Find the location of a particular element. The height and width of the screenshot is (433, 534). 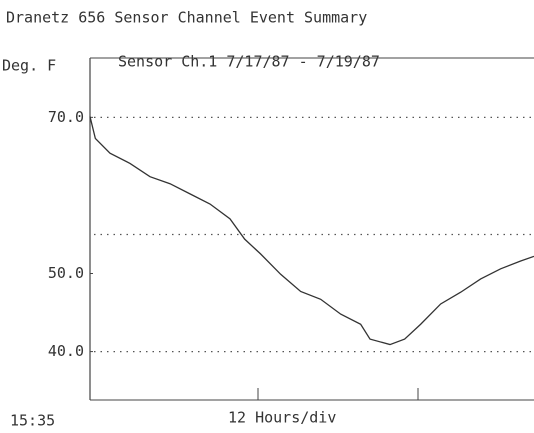

y-axis-label: Deg. F is located at coordinates (29, 66).